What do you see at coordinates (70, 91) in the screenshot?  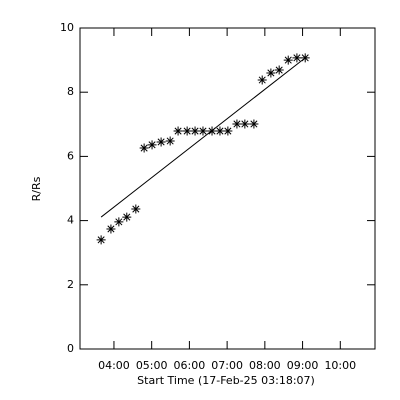 I see `y-tick-label: 8` at bounding box center [70, 91].